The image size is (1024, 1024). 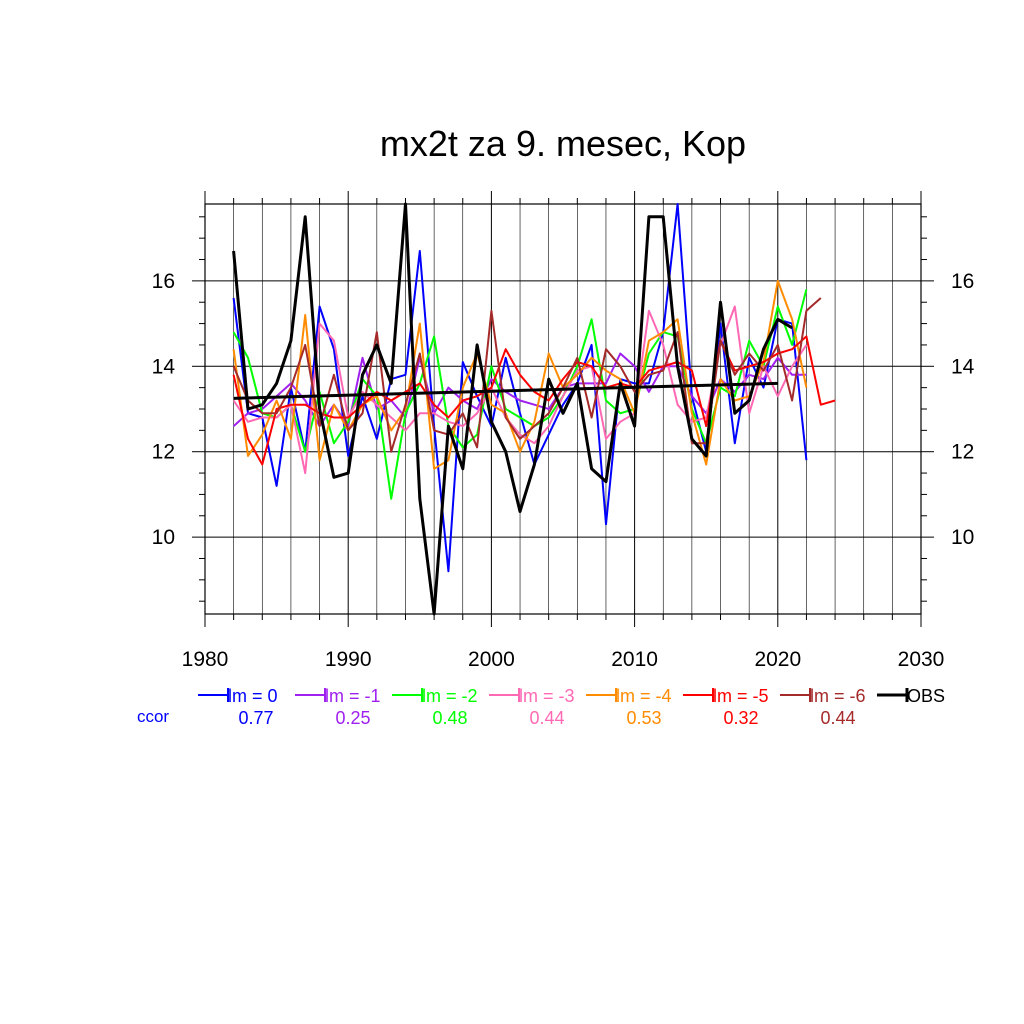 What do you see at coordinates (352, 718) in the screenshot?
I see `ccor-value: 0.25` at bounding box center [352, 718].